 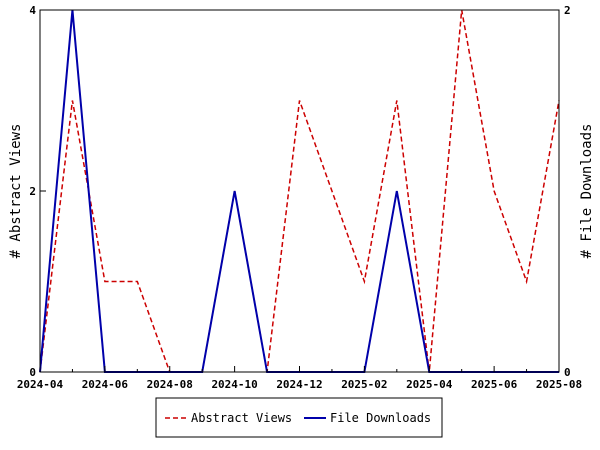 I want to click on legend-box, so click(x=299, y=417).